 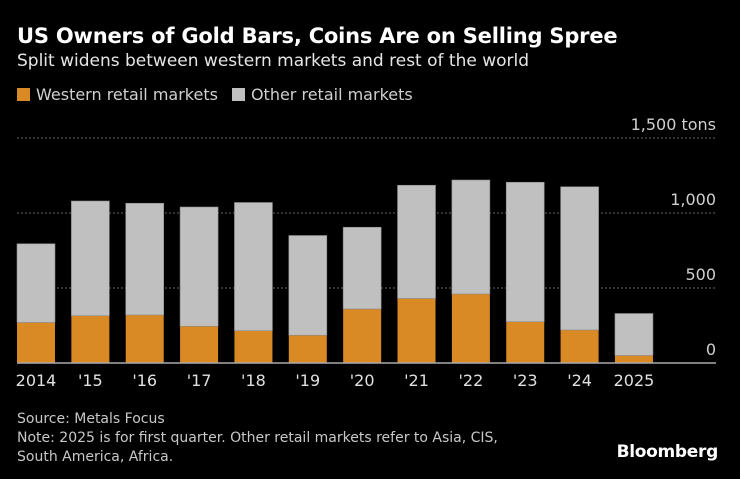 What do you see at coordinates (667, 452) in the screenshot?
I see `bloomberg-logo: Bloomberg` at bounding box center [667, 452].